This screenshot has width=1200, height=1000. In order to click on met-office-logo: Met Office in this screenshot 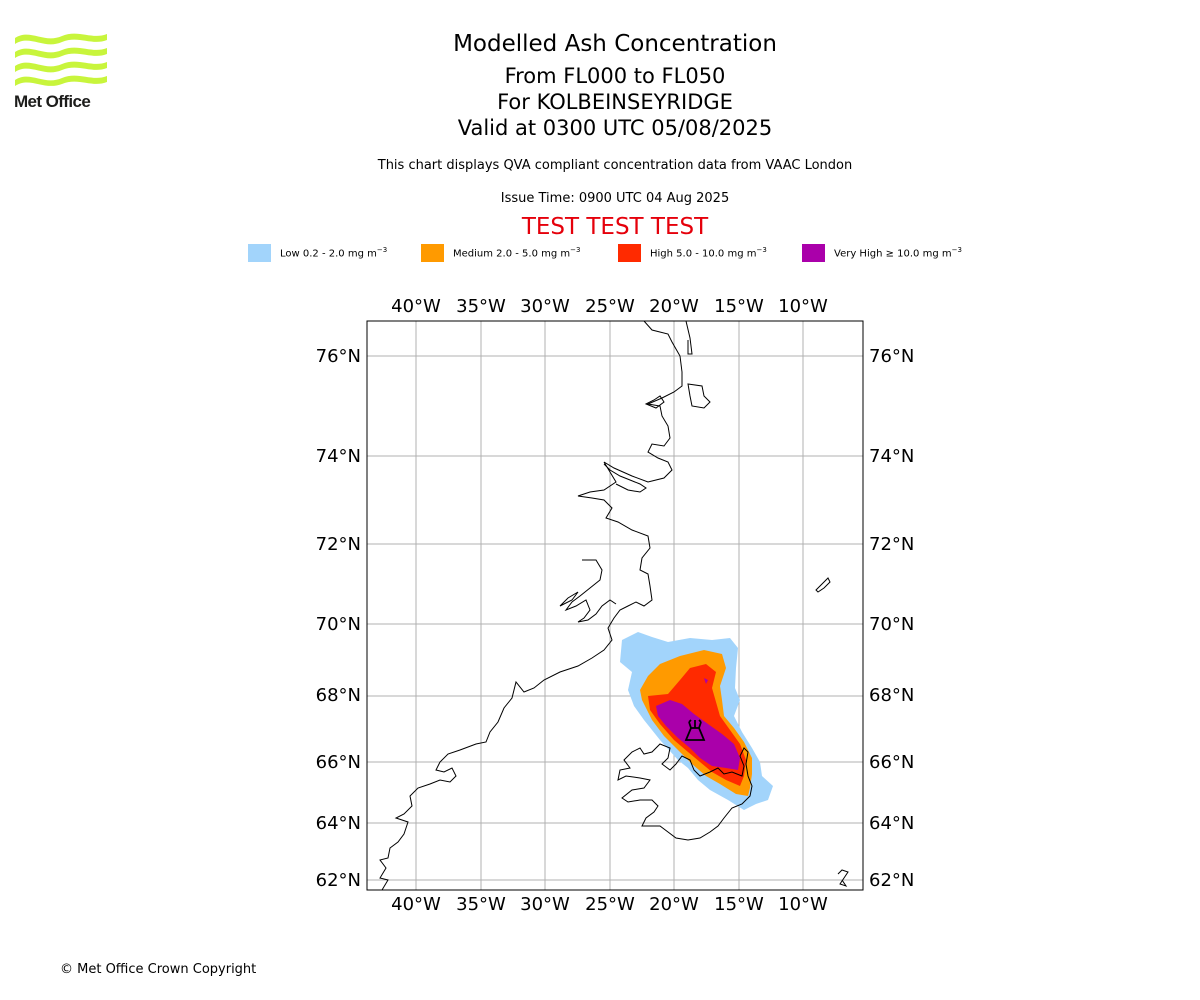, I will do `click(61, 71)`.